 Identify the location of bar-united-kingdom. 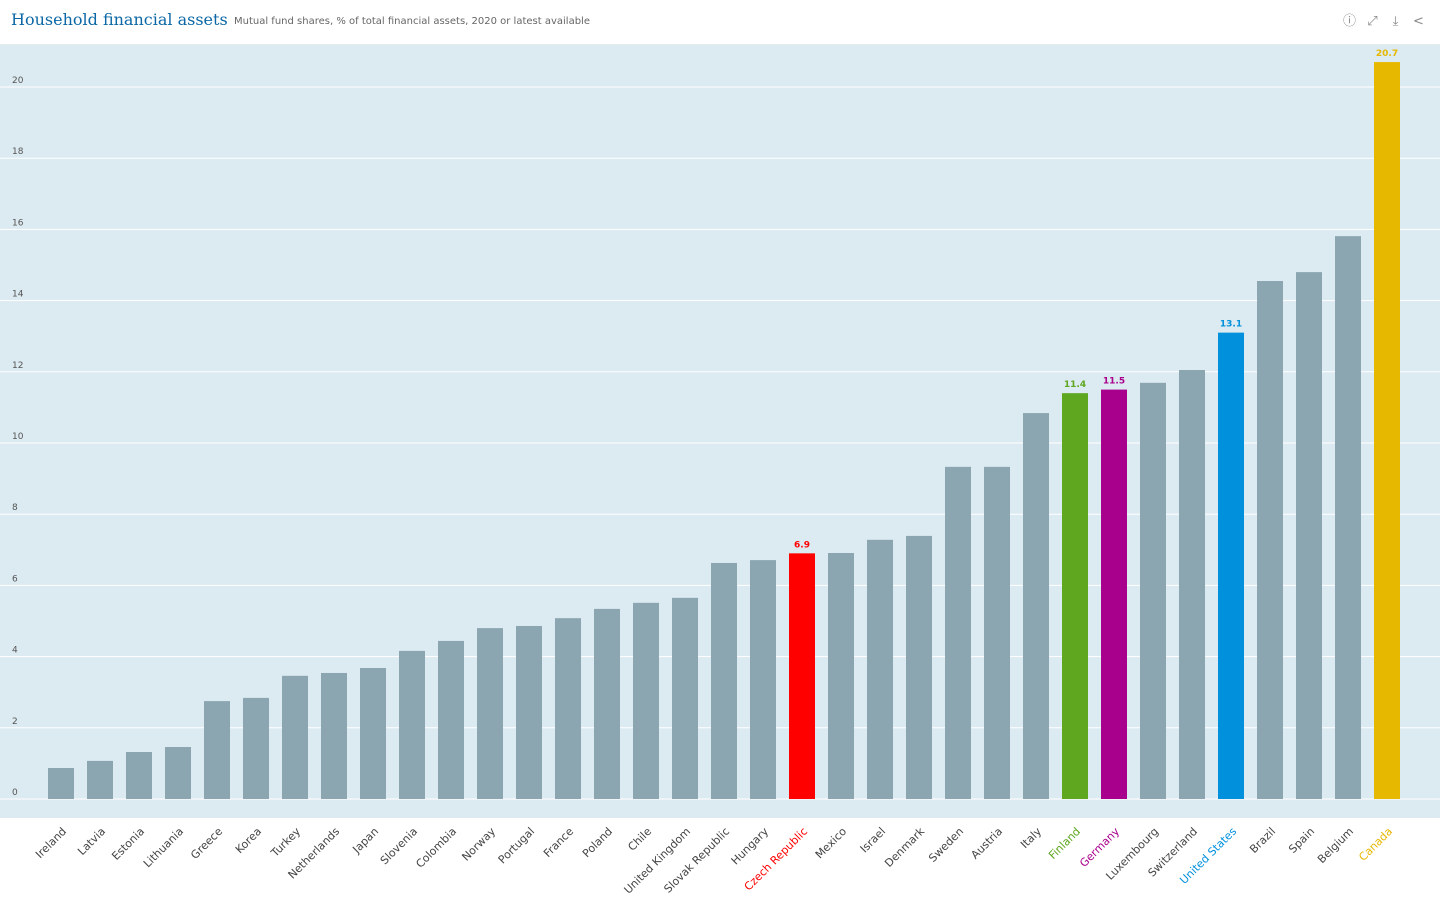
(685, 698).